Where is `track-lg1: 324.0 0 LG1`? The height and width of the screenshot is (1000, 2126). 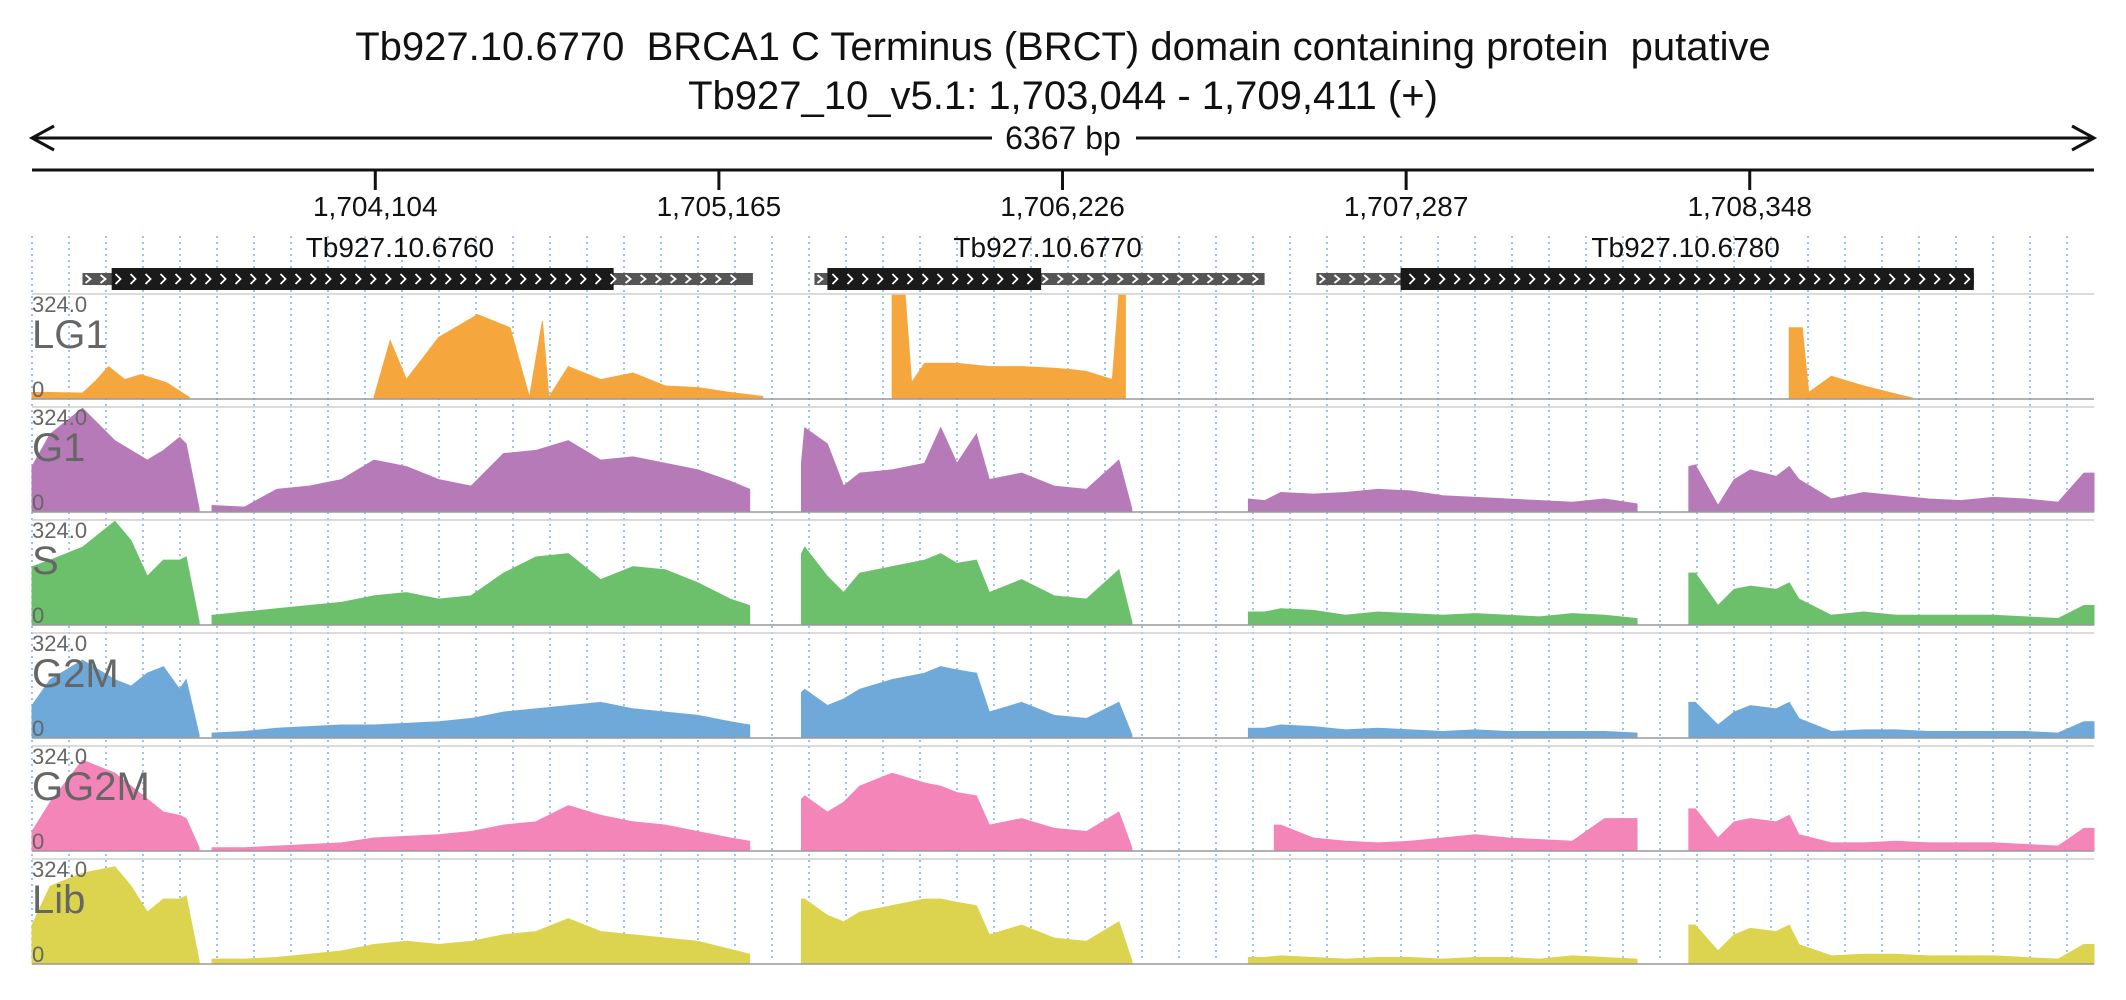
track-lg1: 324.0 0 LG1 is located at coordinates (1062, 347).